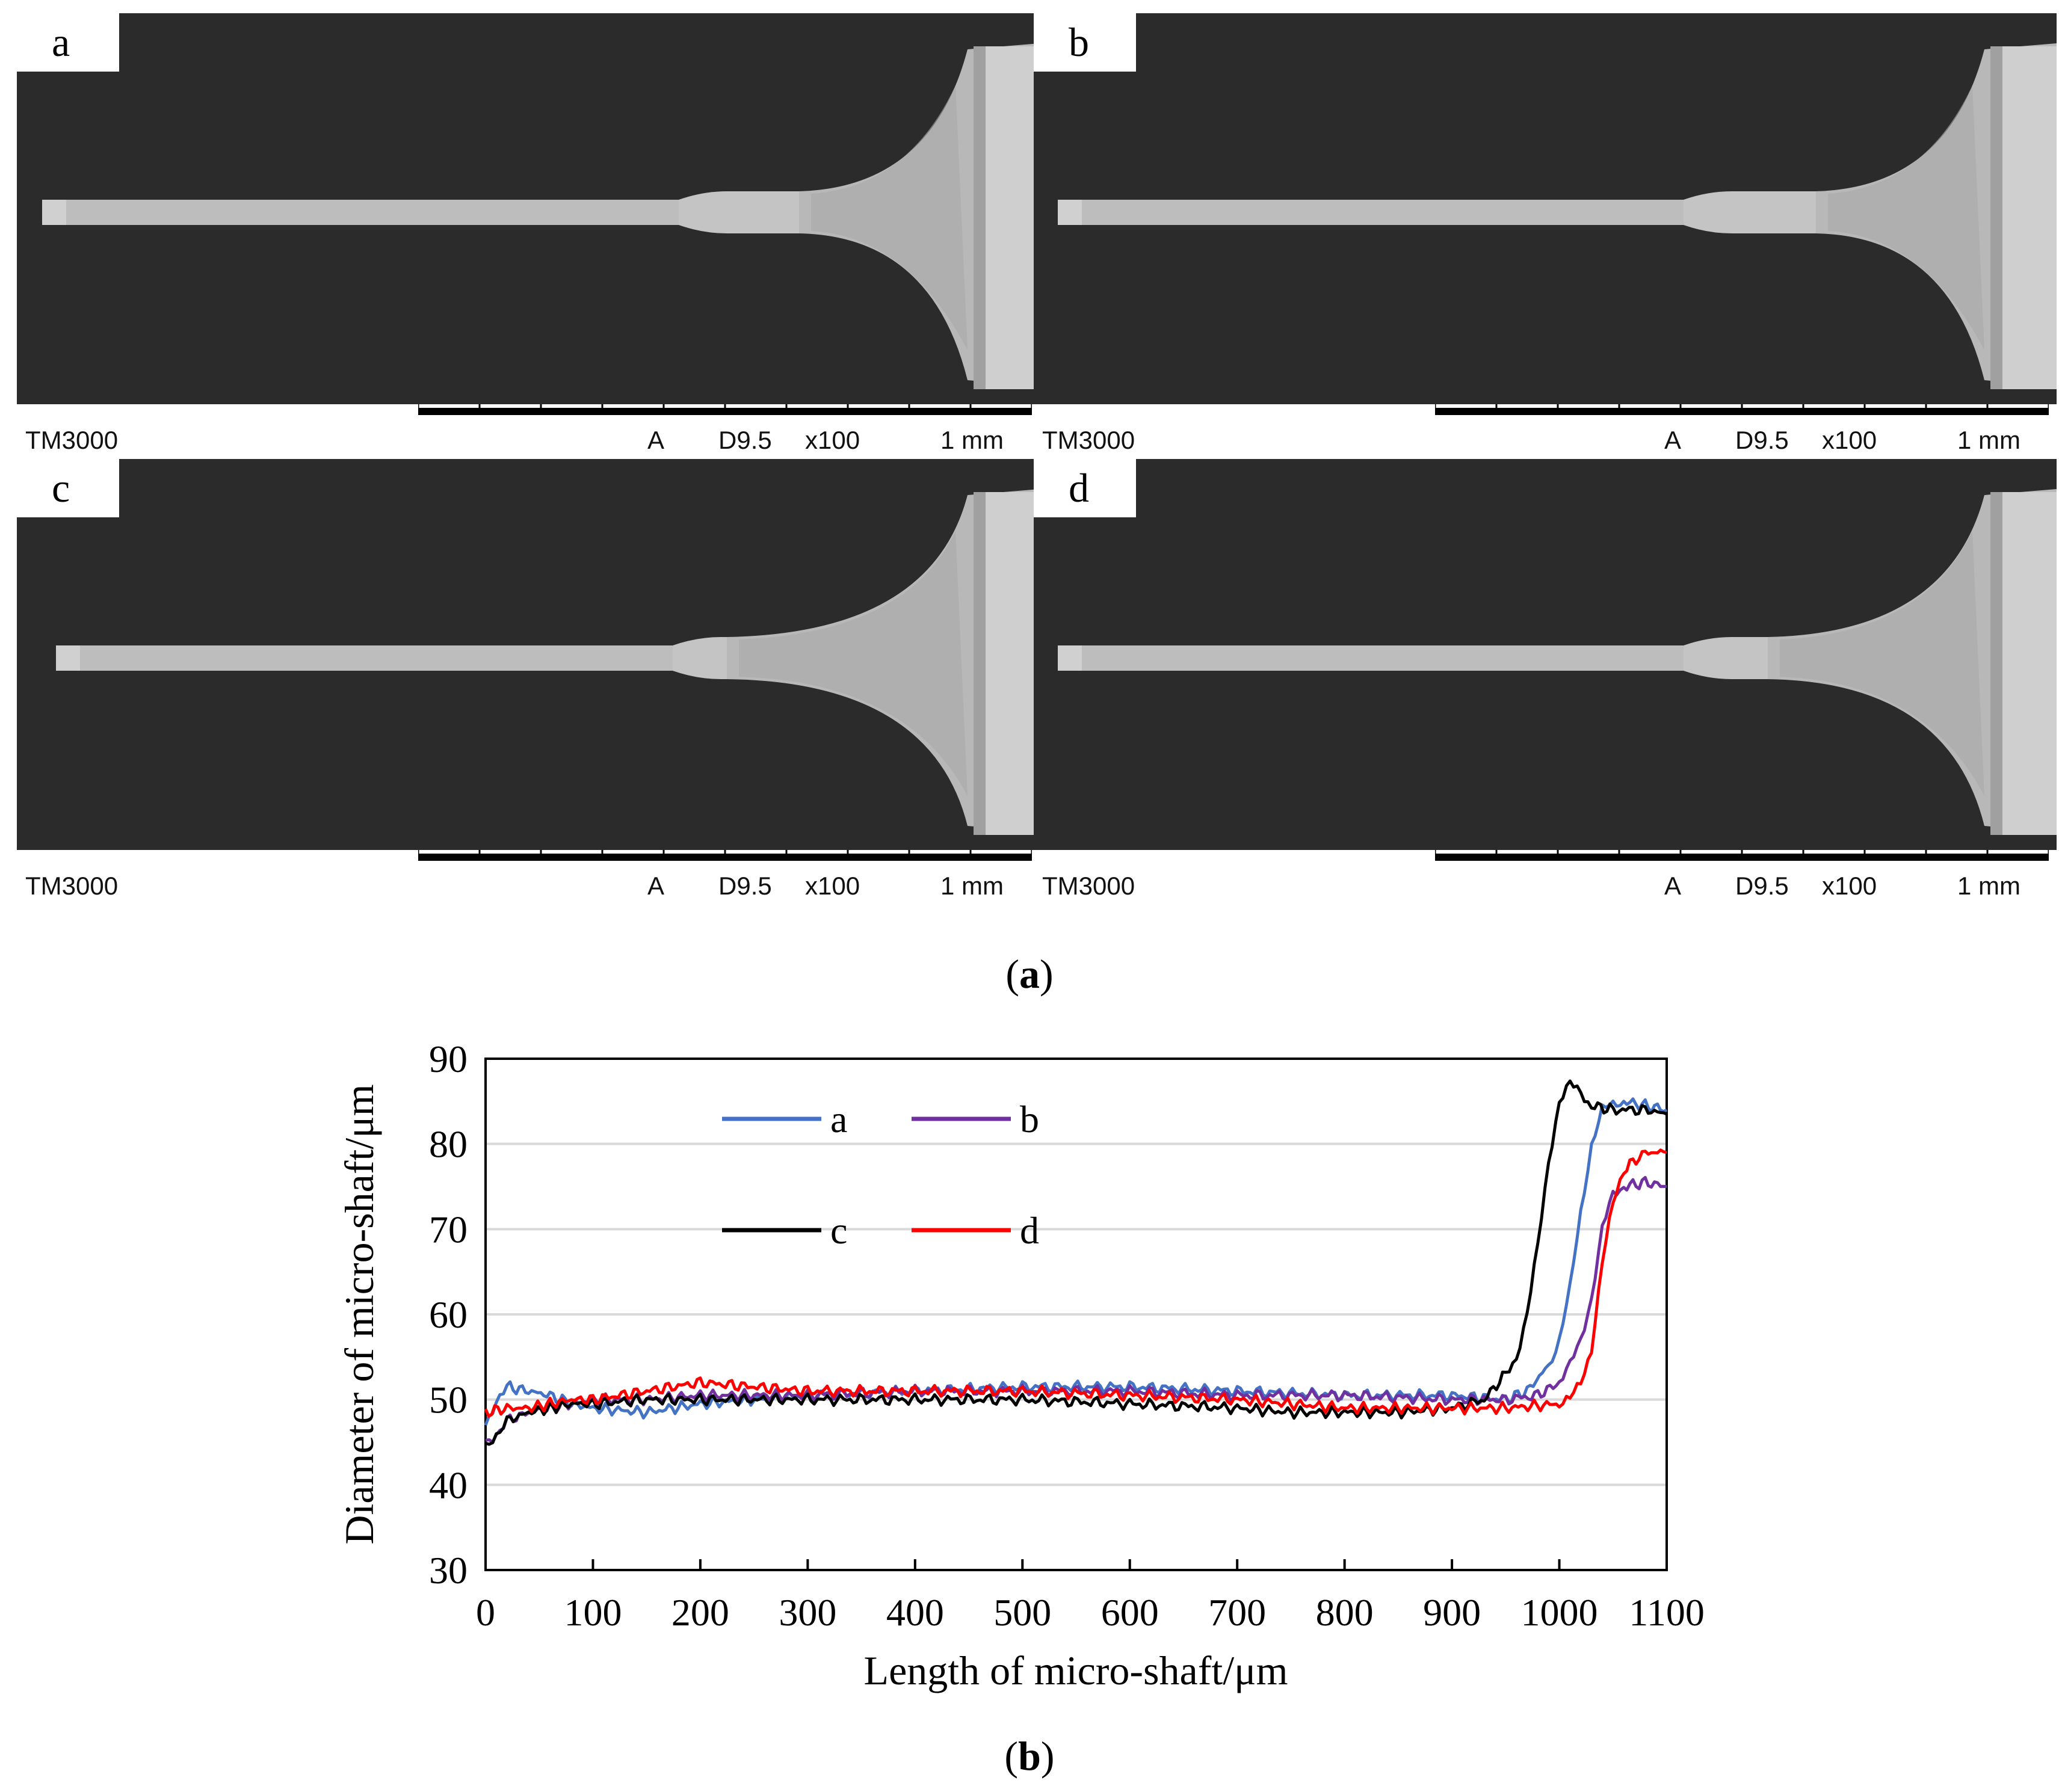  I want to click on legend-label-c: c, so click(838, 1230).